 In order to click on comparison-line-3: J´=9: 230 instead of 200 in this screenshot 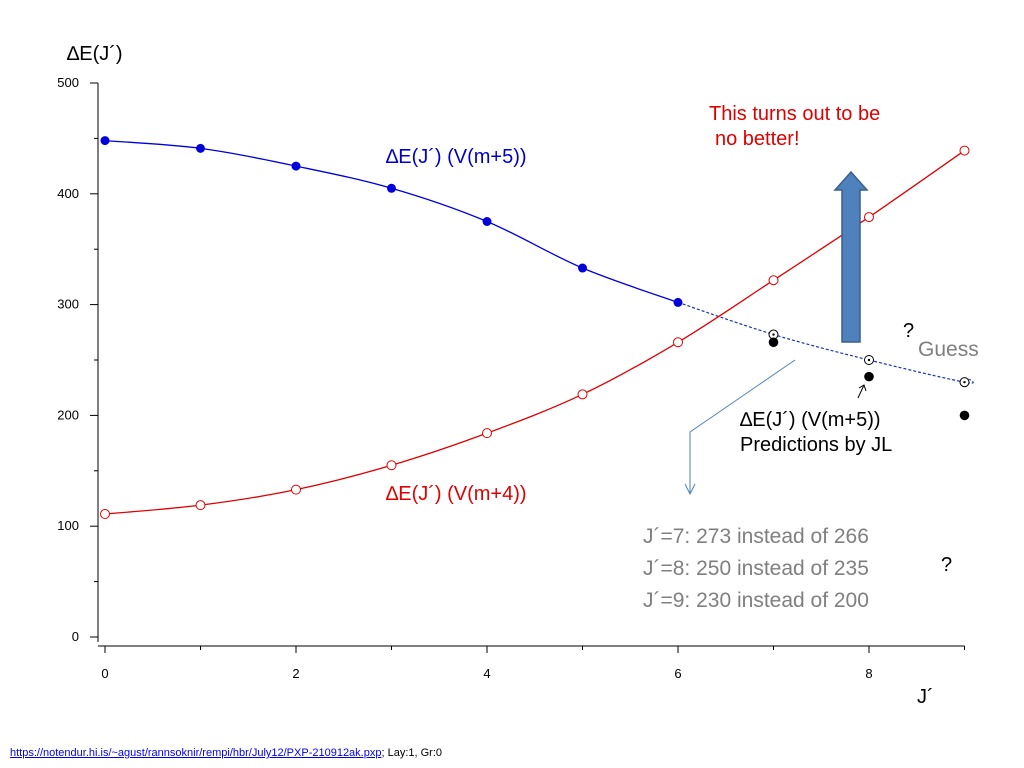, I will do `click(756, 600)`.